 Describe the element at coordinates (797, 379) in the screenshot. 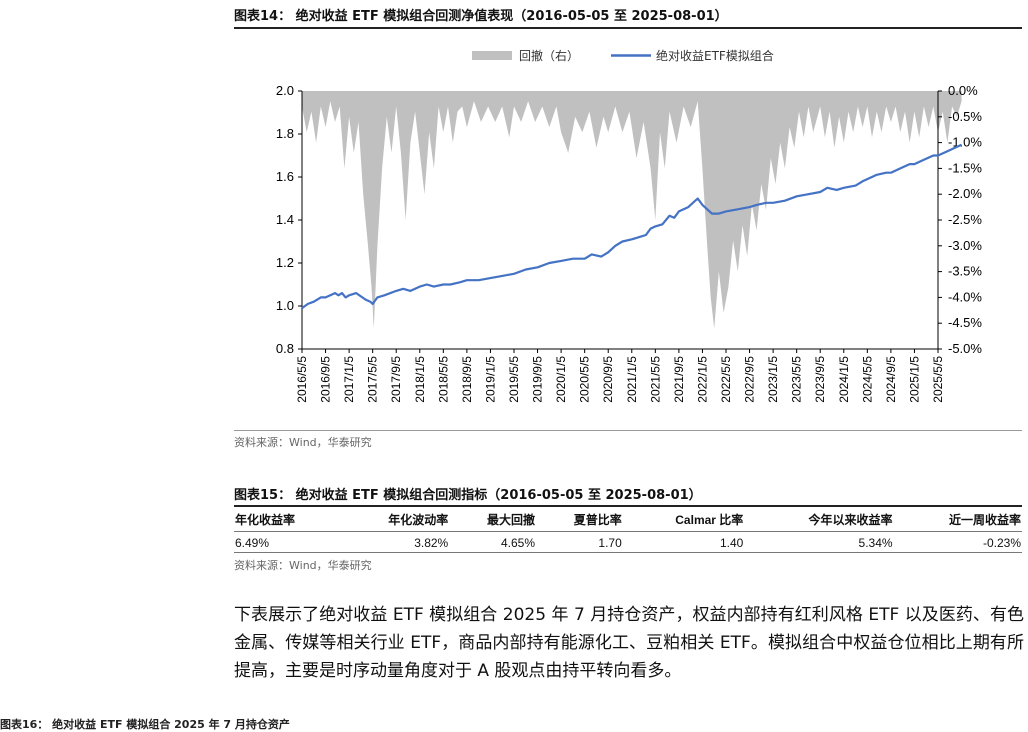

I see `x-tick-label: 2023/5/5` at that location.